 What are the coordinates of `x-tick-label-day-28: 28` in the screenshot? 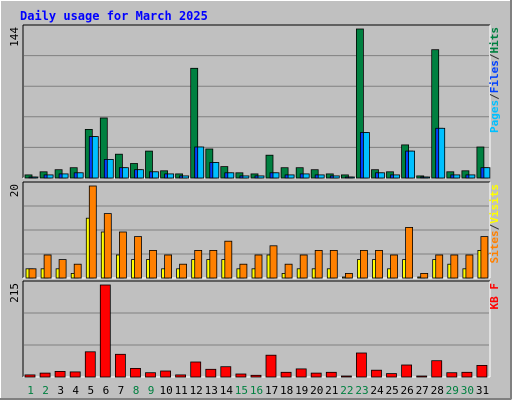 It's located at (437, 390).